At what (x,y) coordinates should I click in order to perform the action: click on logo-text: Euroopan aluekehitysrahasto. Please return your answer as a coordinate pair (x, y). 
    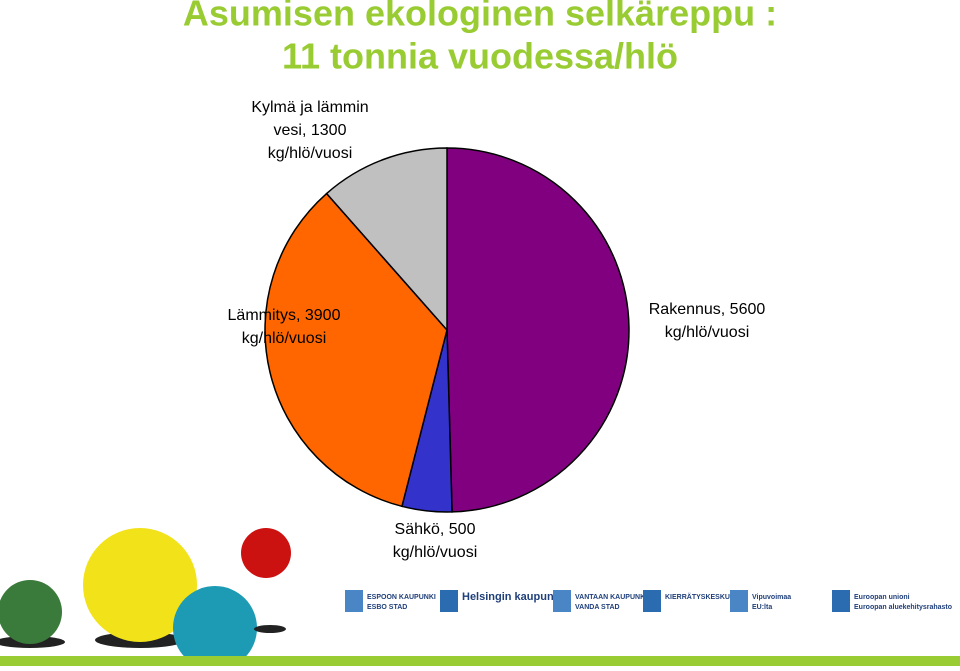
    Looking at the image, I should click on (903, 607).